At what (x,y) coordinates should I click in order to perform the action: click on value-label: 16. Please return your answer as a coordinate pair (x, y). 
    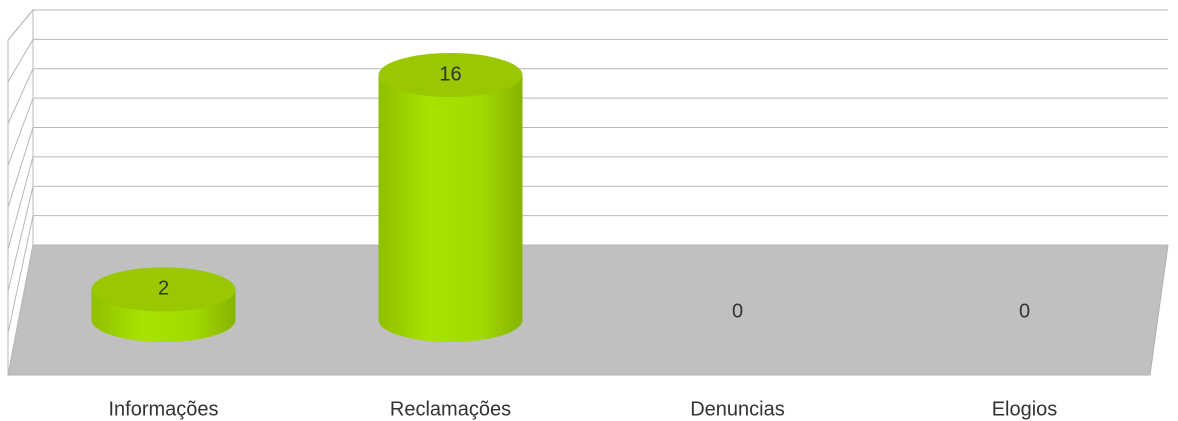
    Looking at the image, I should click on (450, 74).